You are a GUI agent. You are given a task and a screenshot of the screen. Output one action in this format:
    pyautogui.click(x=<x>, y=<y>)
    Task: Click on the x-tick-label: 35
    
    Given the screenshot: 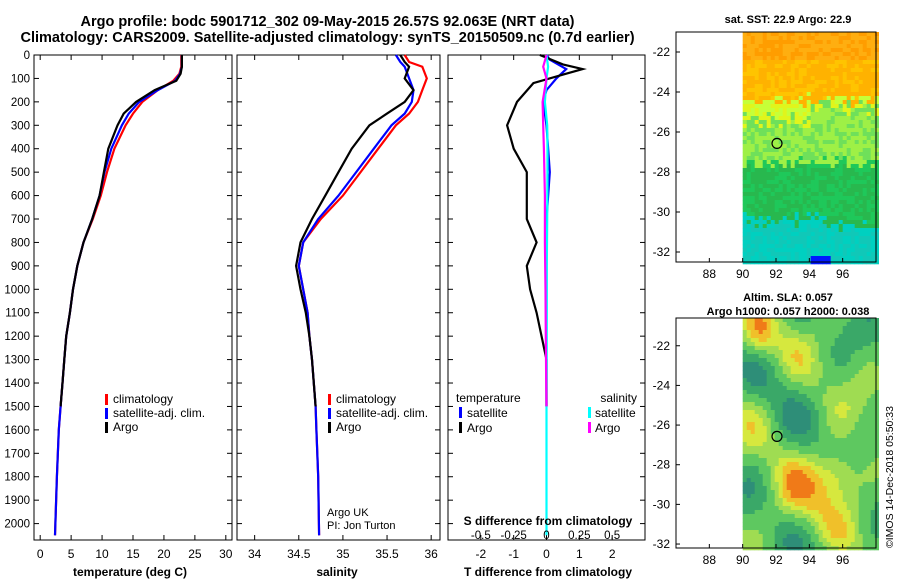 What is the action you would take?
    pyautogui.click(x=343, y=554)
    